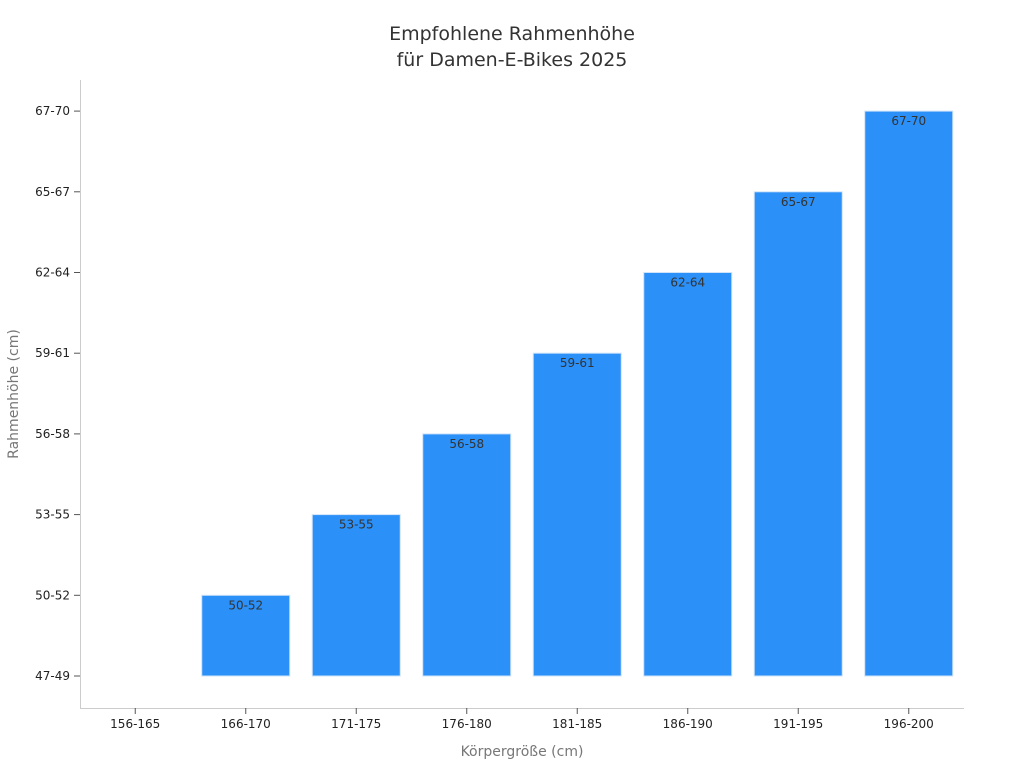  I want to click on bar-data-label: 56-58, so click(466, 444).